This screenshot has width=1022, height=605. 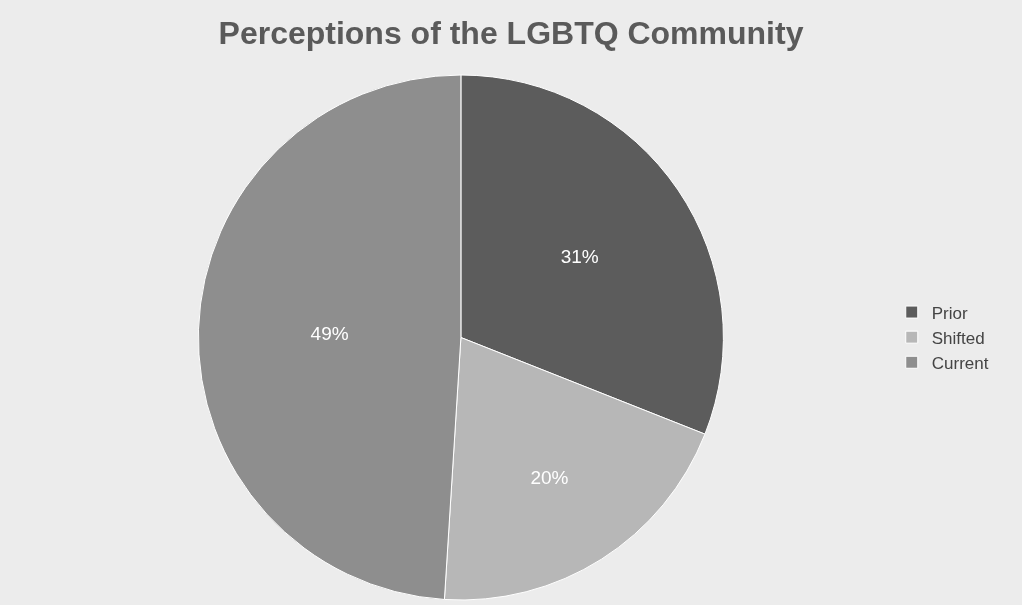 What do you see at coordinates (329, 333) in the screenshot?
I see `data-label: 49%` at bounding box center [329, 333].